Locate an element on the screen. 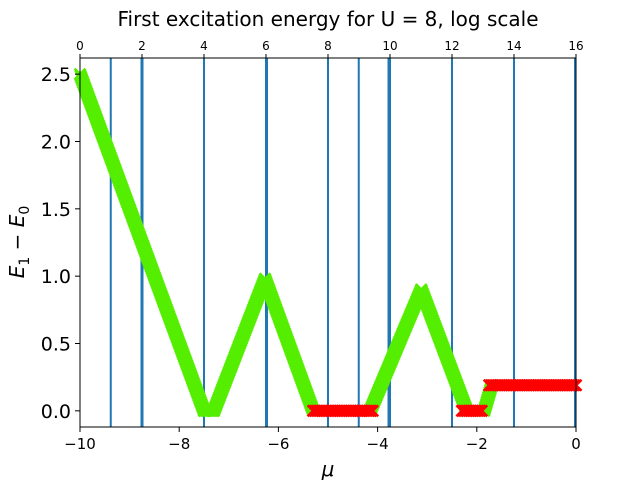 The height and width of the screenshot is (480, 640). x-tick-label: −2 is located at coordinates (477, 444).